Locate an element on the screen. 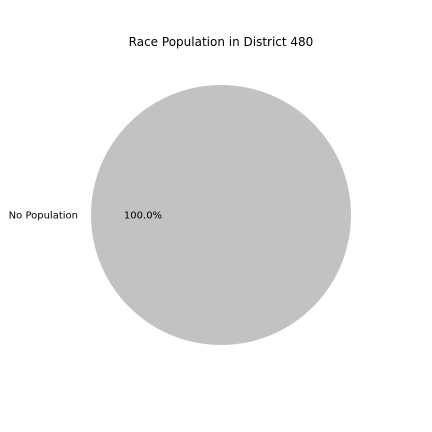 The width and height of the screenshot is (432, 432). pie-labels: No Population 100.0% is located at coordinates (85, 216).